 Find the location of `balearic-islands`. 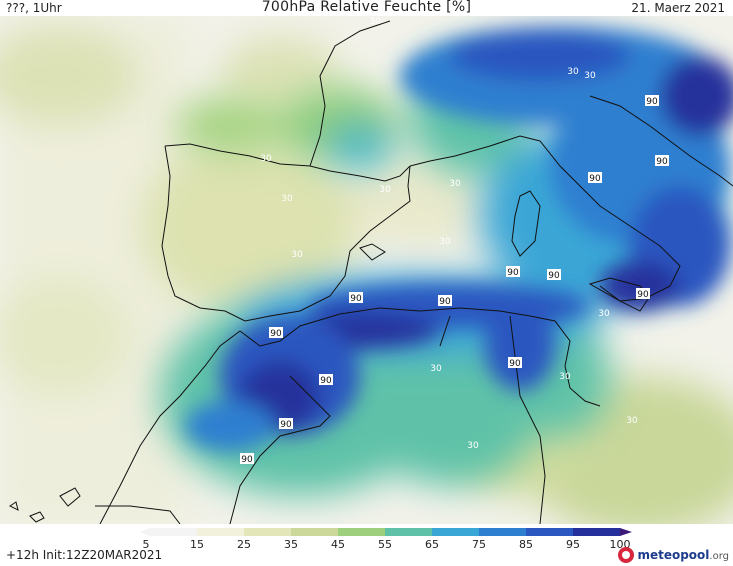

balearic-islands is located at coordinates (372, 252).